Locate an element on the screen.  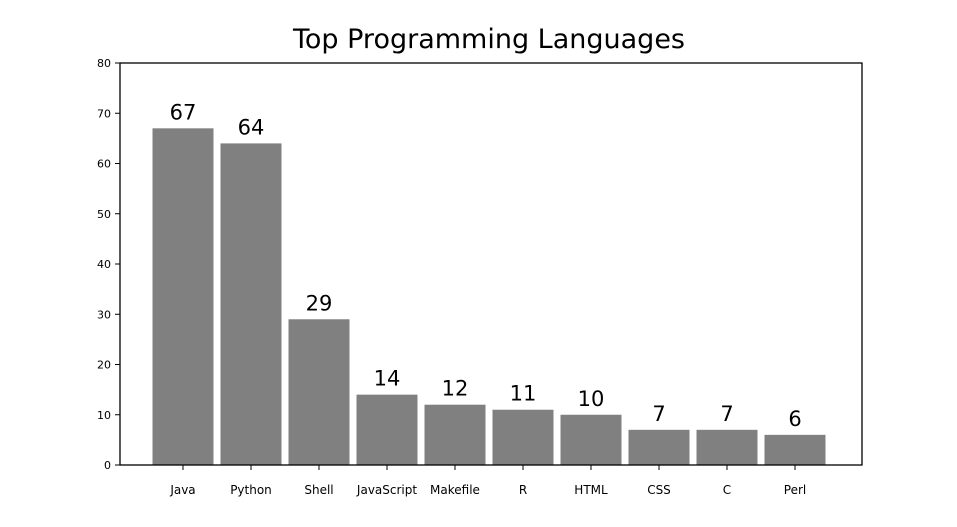
y-tick-label: 0 is located at coordinates (107, 465).